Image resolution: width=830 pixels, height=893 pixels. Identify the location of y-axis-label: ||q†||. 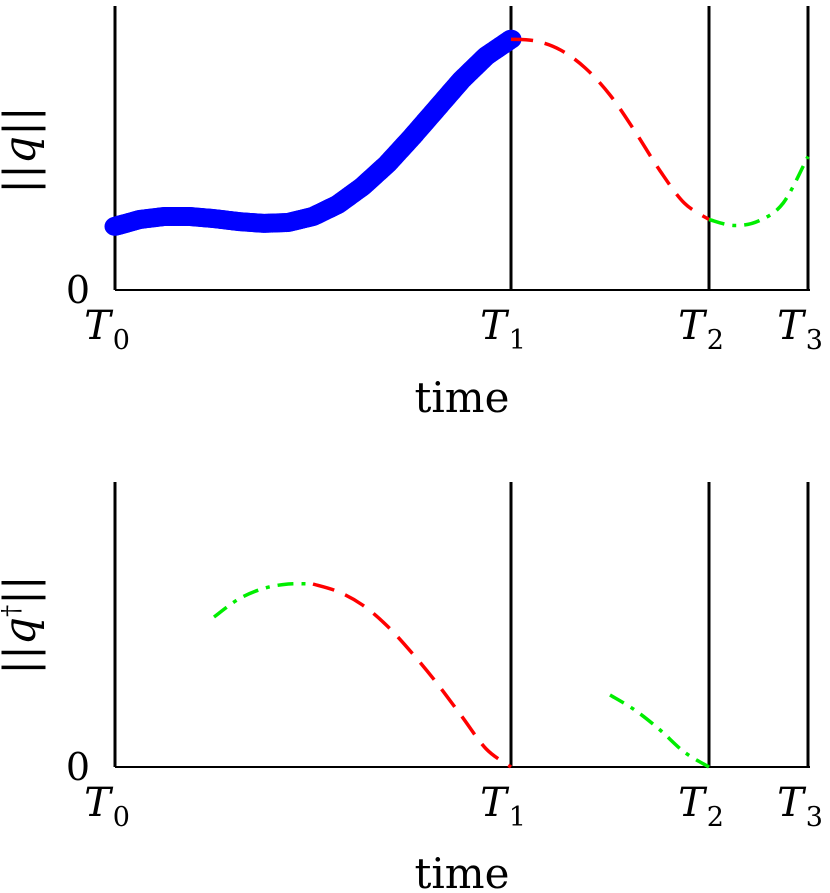
(23, 624).